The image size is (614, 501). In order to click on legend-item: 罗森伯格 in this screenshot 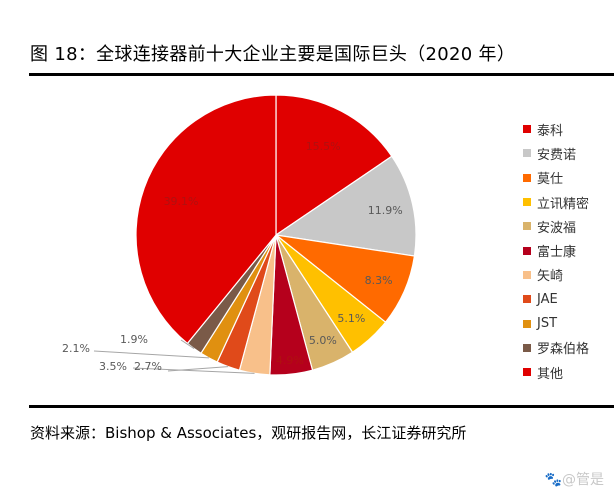, I will do `click(556, 348)`.